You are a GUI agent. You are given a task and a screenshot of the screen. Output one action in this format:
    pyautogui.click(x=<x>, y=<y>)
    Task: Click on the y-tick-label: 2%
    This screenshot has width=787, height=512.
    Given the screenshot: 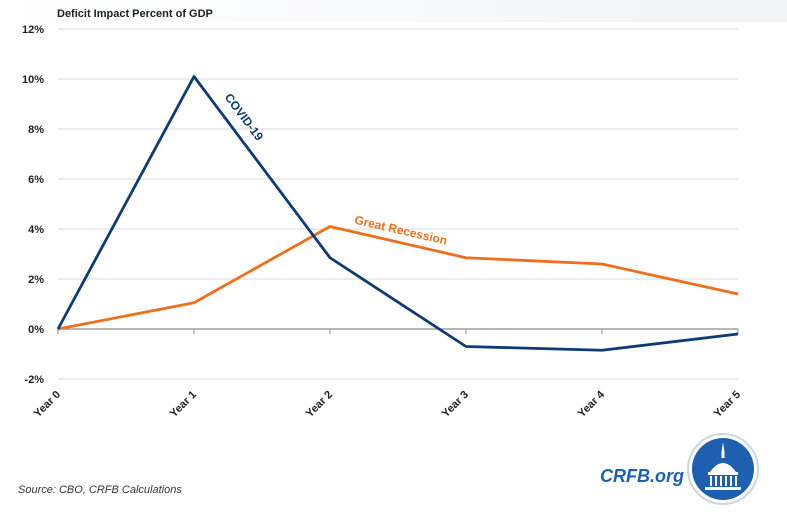 What is the action you would take?
    pyautogui.click(x=36, y=280)
    